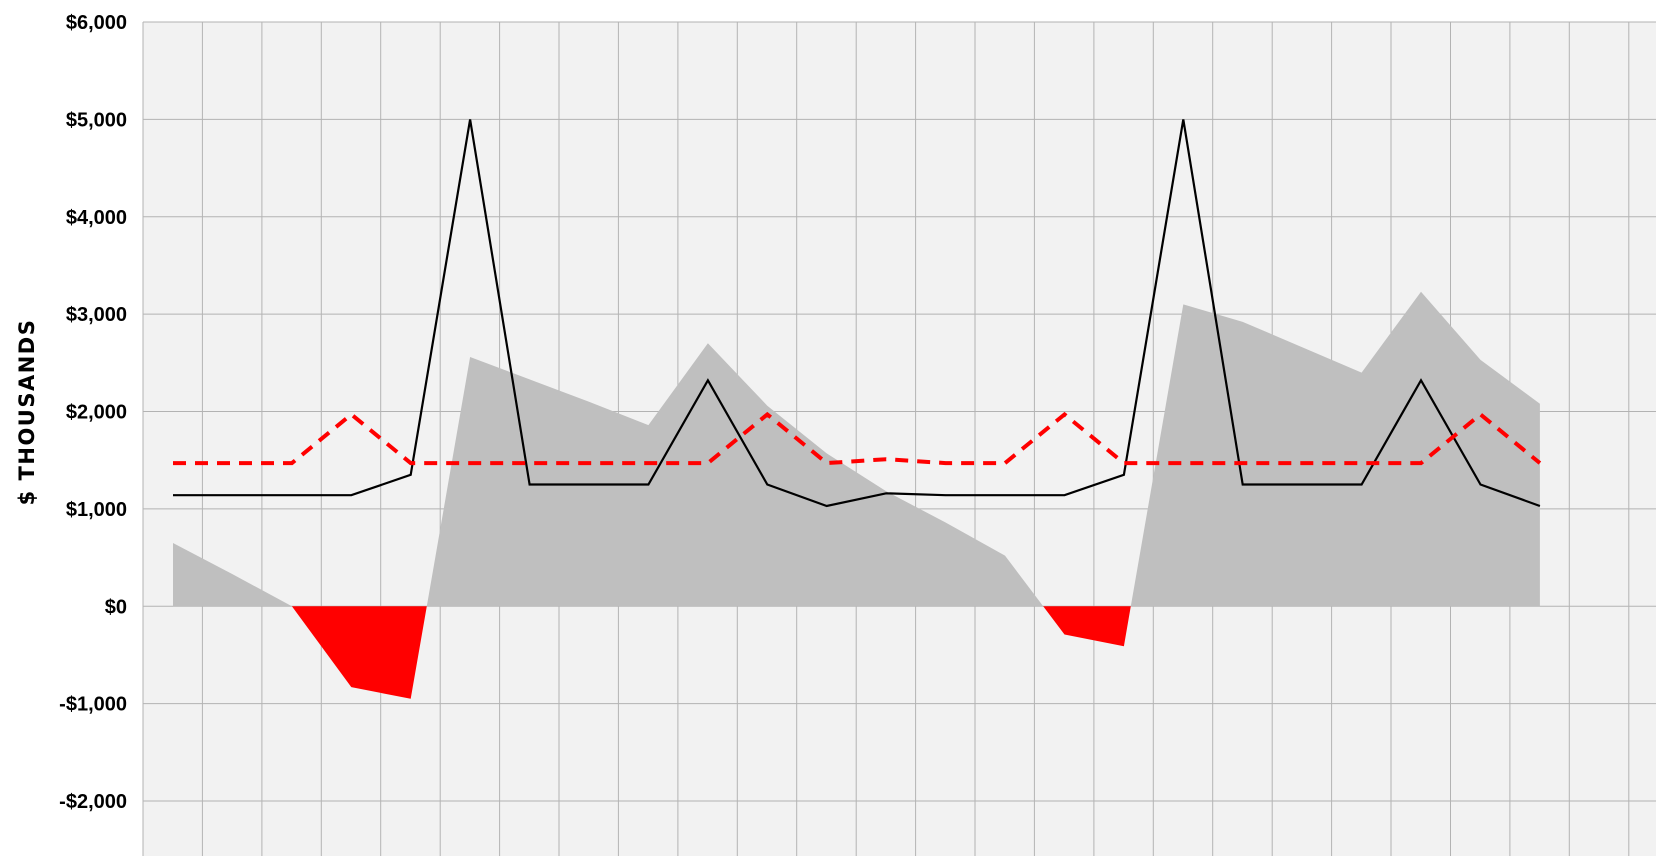 The height and width of the screenshot is (856, 1656). Describe the element at coordinates (857, 438) in the screenshot. I see `dashed-red-line` at that location.